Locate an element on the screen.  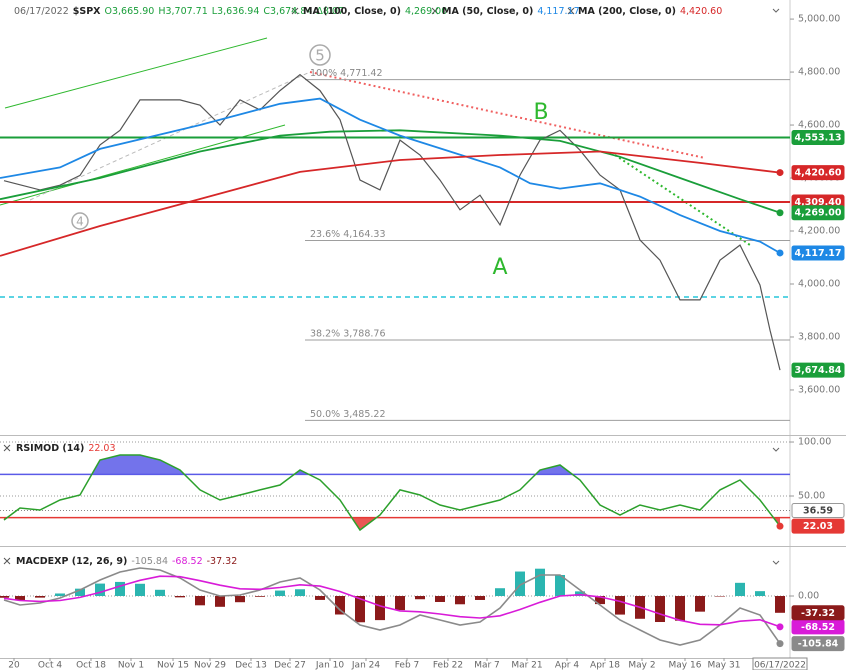
price-tag-label: 4,269.00 is located at coordinates (818, 213).